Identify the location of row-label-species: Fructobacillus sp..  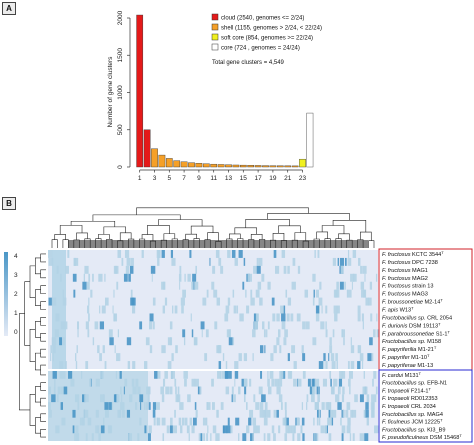
(404, 384).